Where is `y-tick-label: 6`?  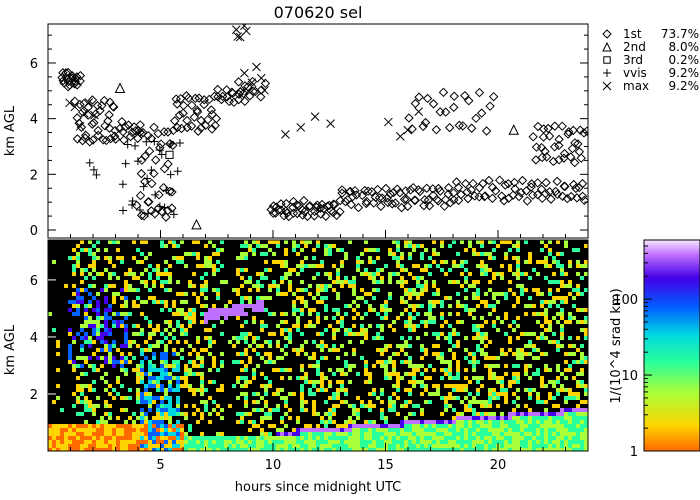
y-tick-label: 6 is located at coordinates (34, 281).